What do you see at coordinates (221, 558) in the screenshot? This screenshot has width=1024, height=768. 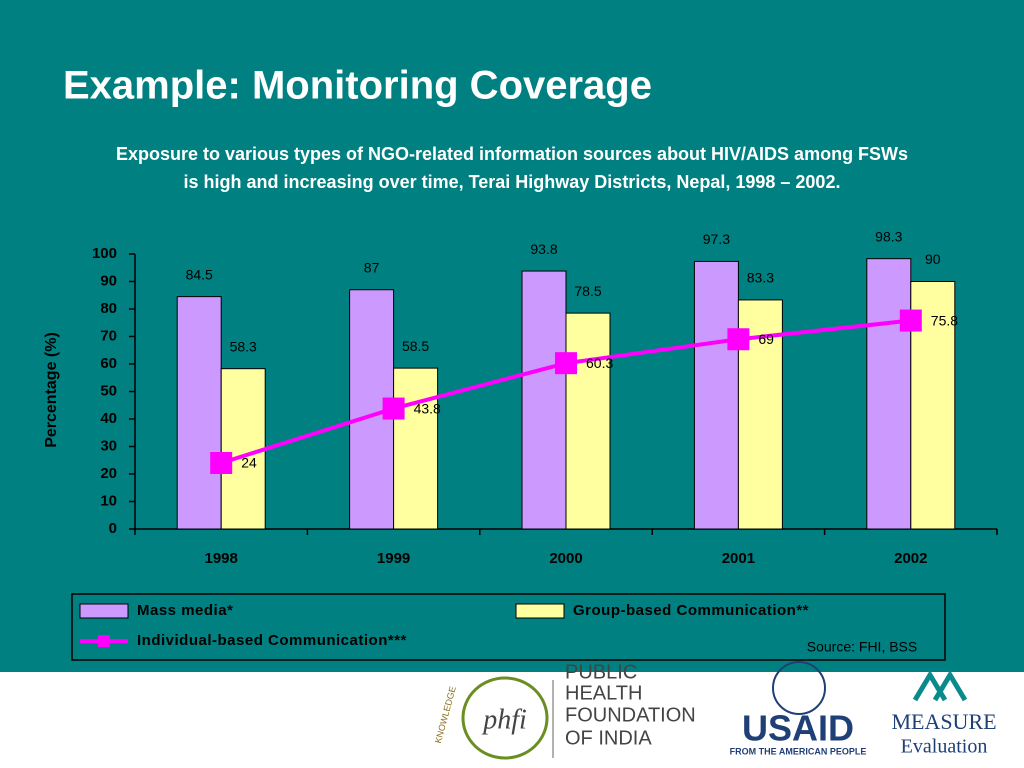 I see `x-tick-label: 1998` at bounding box center [221, 558].